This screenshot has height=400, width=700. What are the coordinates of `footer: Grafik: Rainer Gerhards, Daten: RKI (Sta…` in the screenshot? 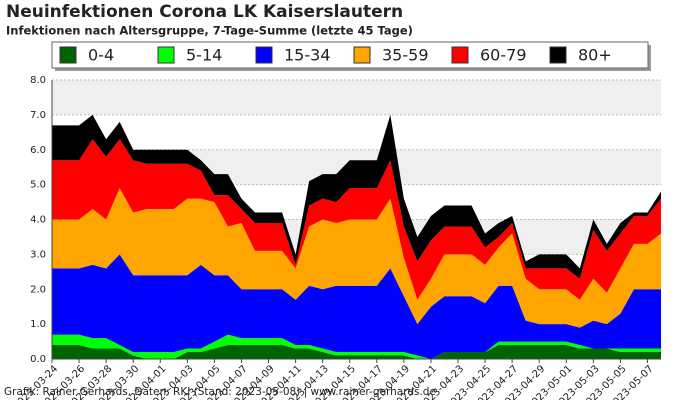 It's located at (220, 392).